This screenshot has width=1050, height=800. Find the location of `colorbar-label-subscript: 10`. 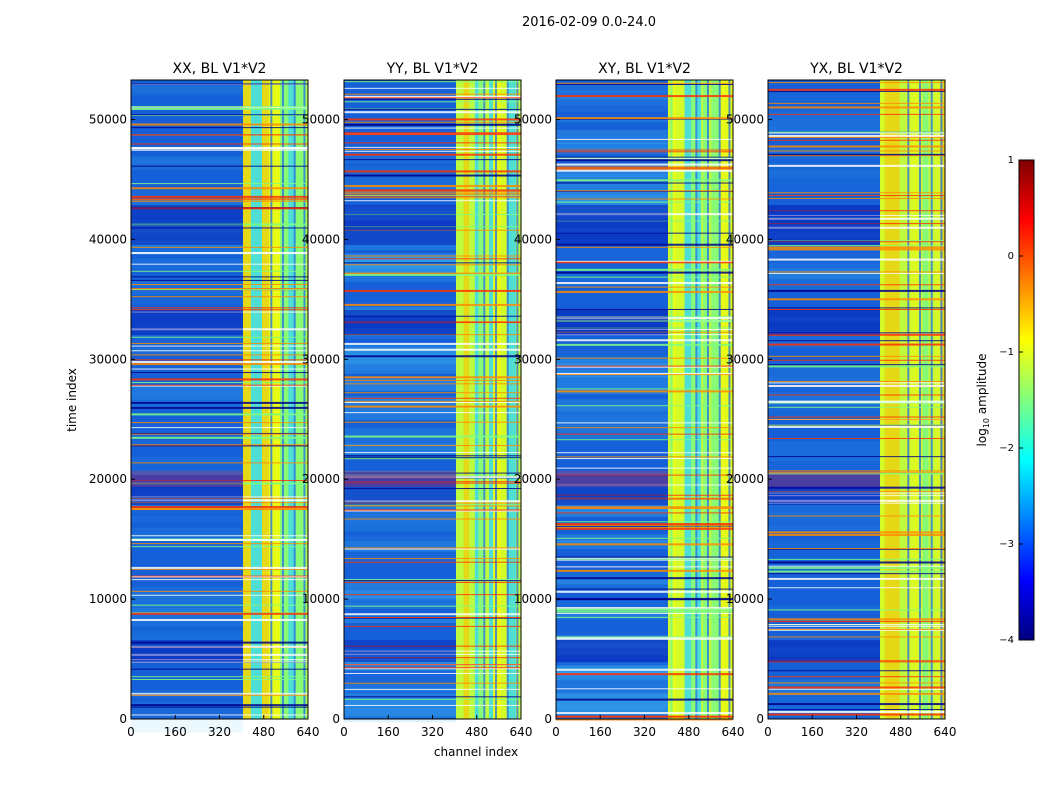

colorbar-label-subscript: 10 is located at coordinates (986, 423).